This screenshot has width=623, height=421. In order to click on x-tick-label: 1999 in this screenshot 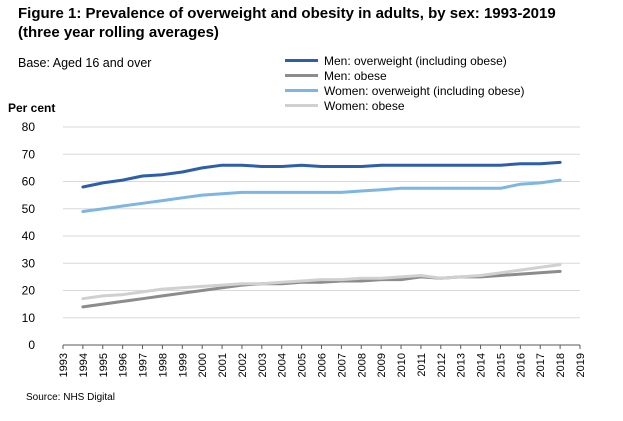, I will do `click(183, 365)`.